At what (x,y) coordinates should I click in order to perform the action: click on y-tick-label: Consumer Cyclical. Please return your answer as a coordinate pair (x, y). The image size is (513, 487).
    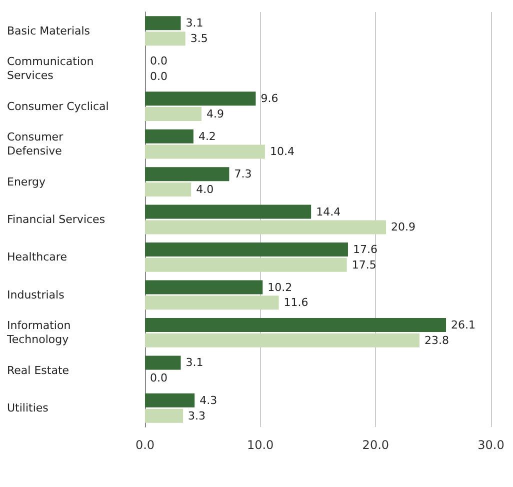
    Looking at the image, I should click on (58, 106).